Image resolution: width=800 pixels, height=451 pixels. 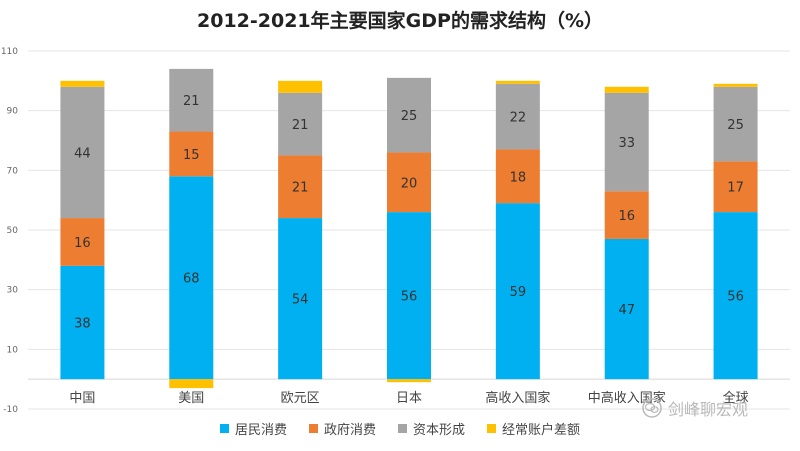 What do you see at coordinates (10, 410) in the screenshot?
I see `y-tick-label: -10` at bounding box center [10, 410].